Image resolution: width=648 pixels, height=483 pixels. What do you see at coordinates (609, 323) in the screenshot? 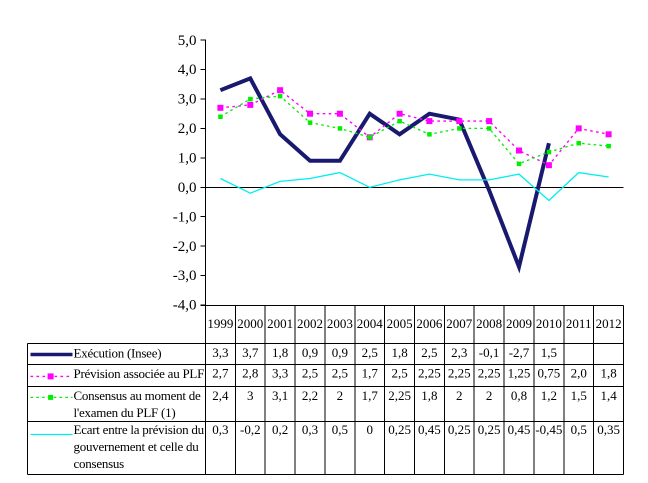
I see `svg-text: 2012` at bounding box center [609, 323].